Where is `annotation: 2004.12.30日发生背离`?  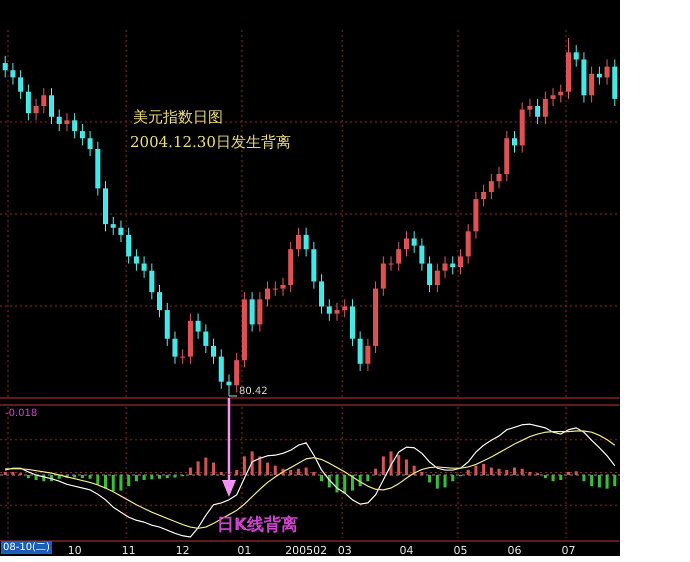
annotation: 2004.12.30日发生背离 is located at coordinates (210, 142).